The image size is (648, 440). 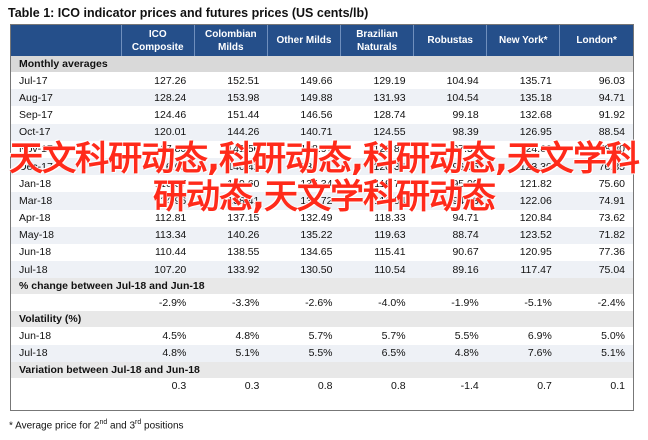 I want to click on section-label: % change between Jul-18 and Jun-18, so click(x=322, y=286).